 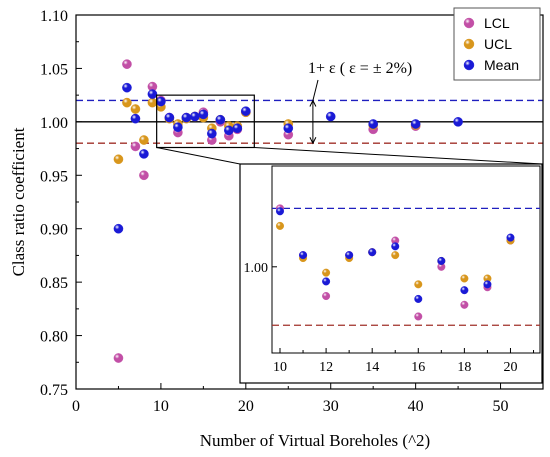 I want to click on inset-x-tick-label: 16, so click(x=418, y=367).